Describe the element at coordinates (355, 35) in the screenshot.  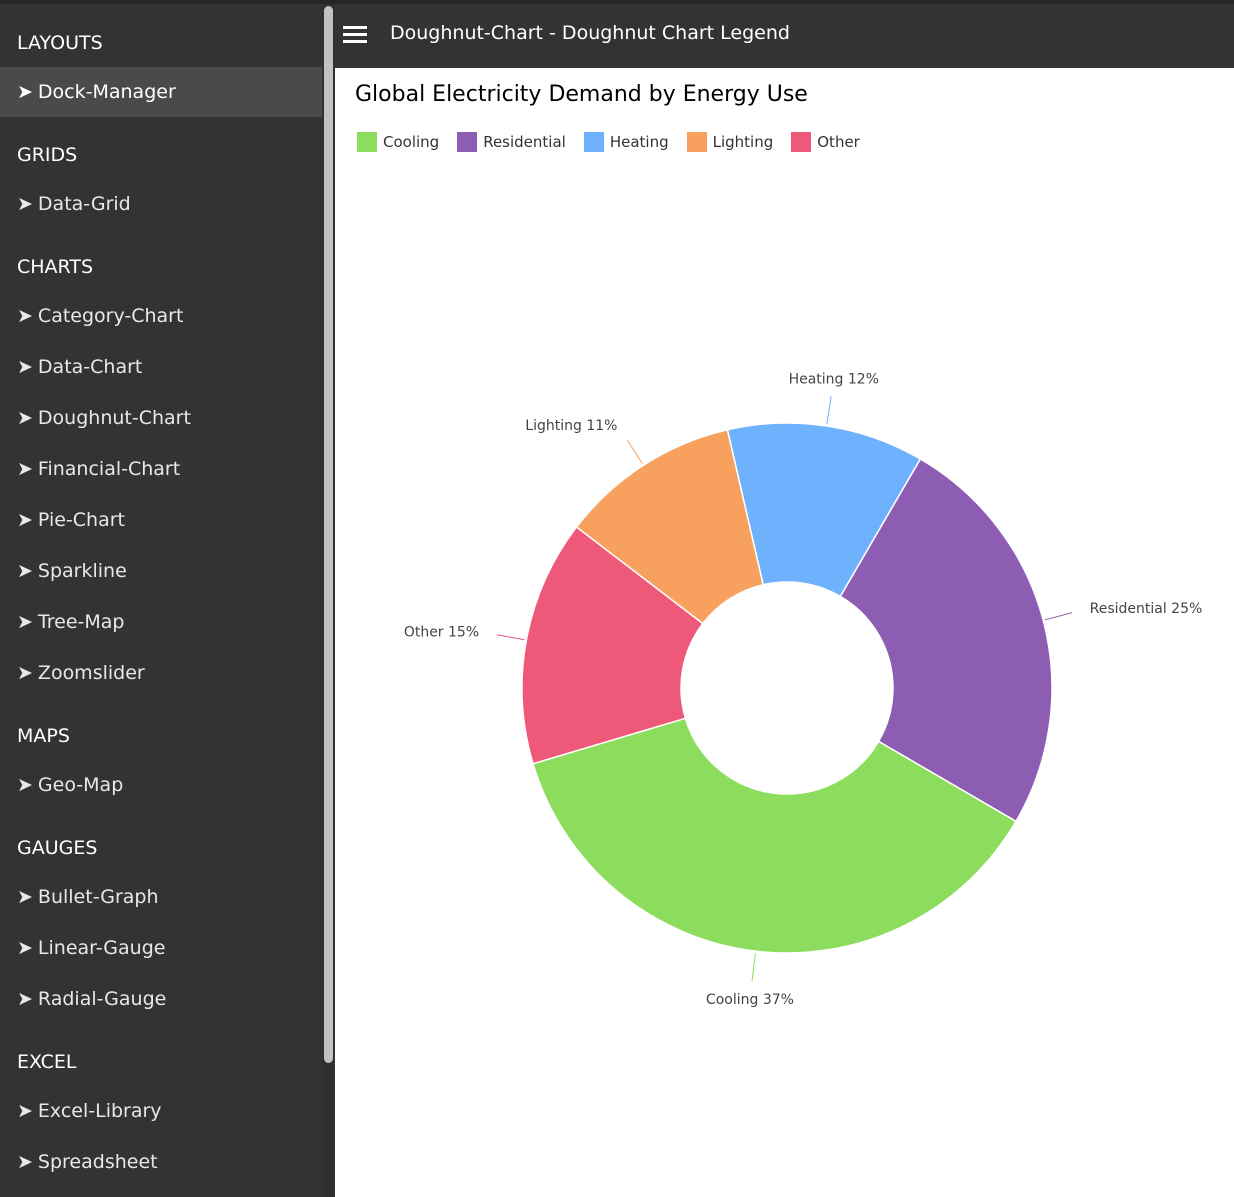
I see `hamburger-icon` at that location.